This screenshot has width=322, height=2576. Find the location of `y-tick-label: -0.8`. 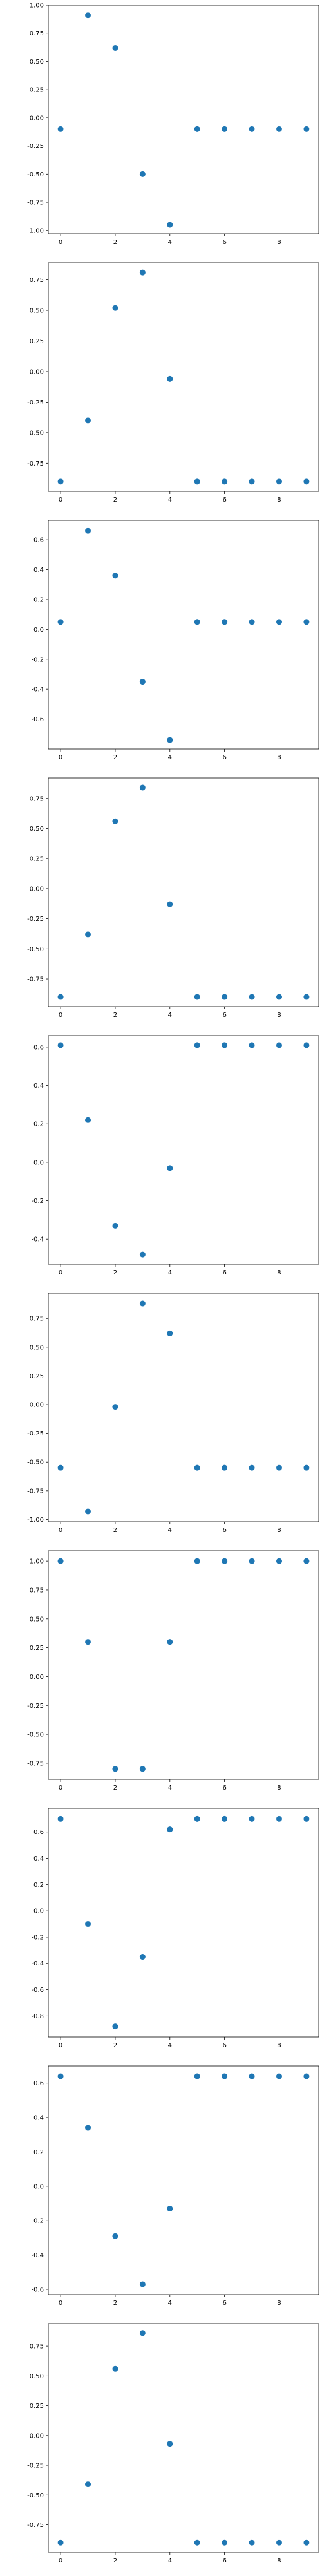

y-tick-label: -0.8 is located at coordinates (38, 2016).